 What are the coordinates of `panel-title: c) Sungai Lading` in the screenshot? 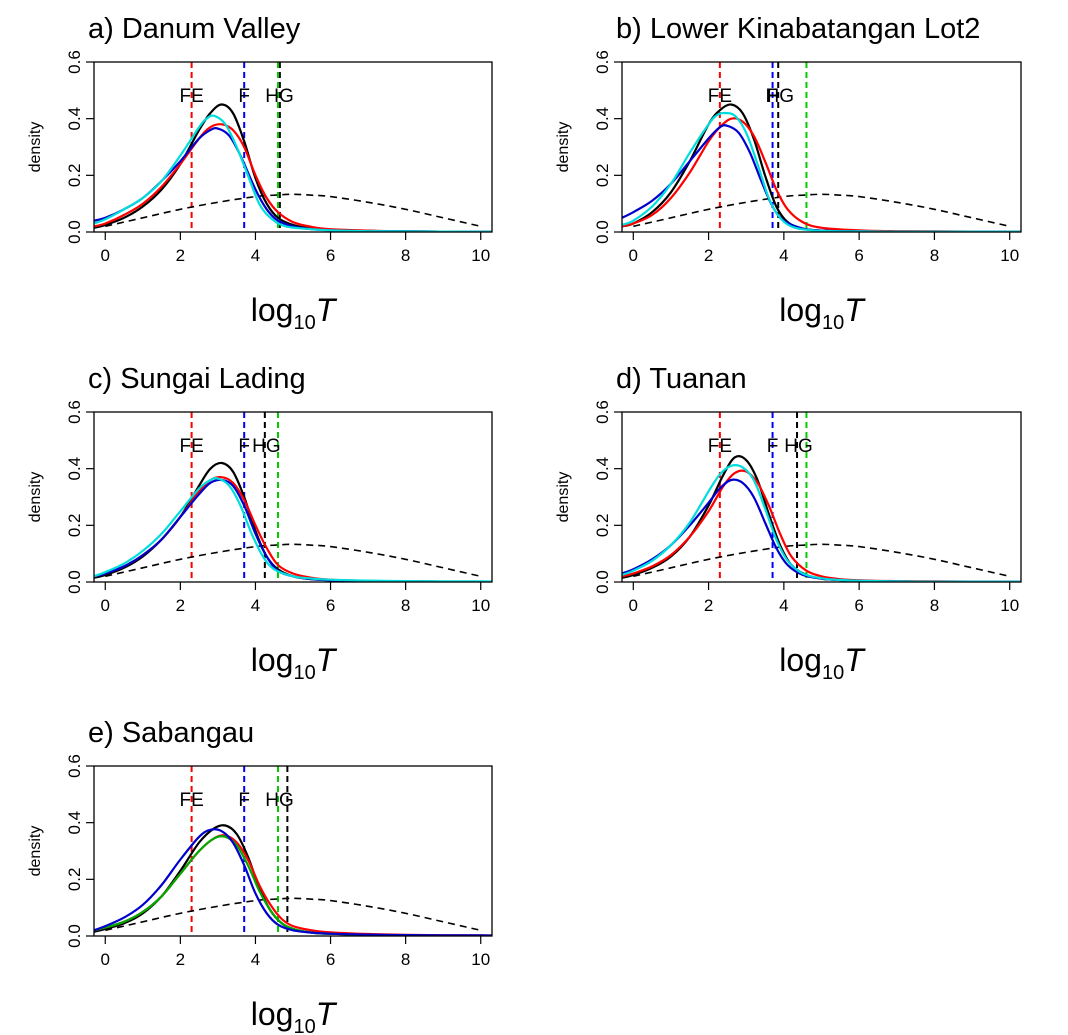 It's located at (197, 379).